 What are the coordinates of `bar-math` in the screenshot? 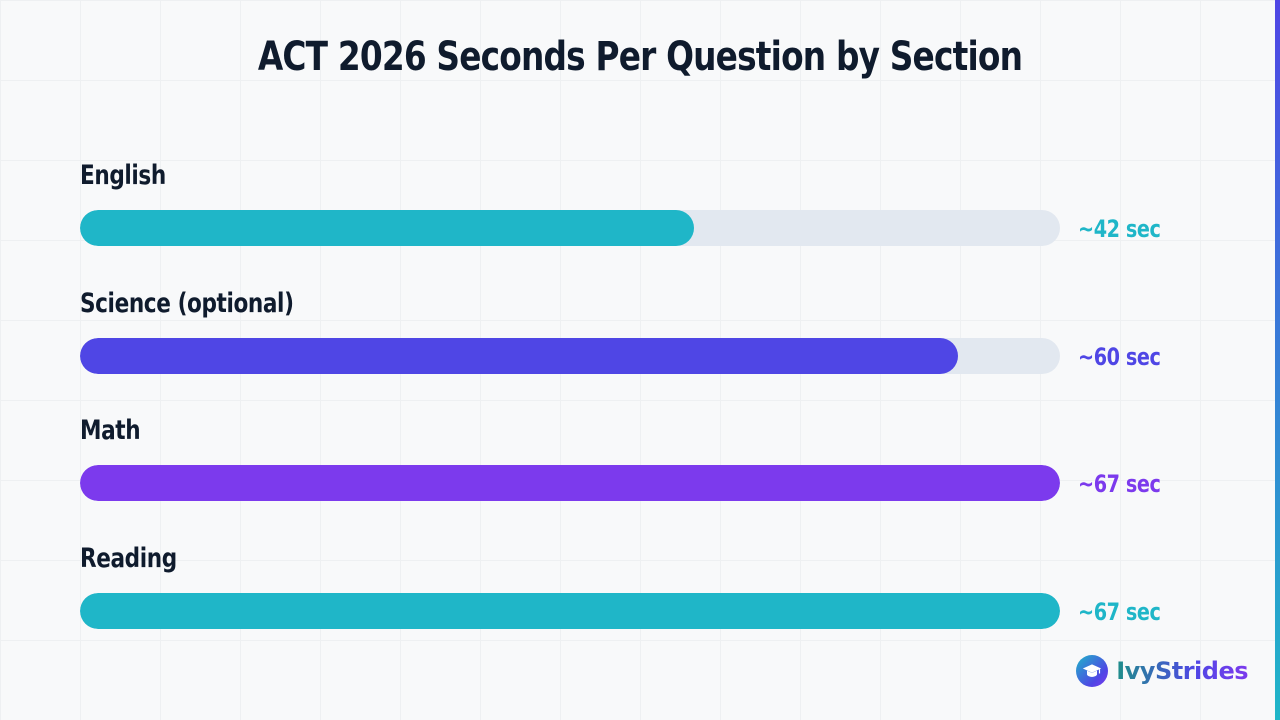 It's located at (570, 483).